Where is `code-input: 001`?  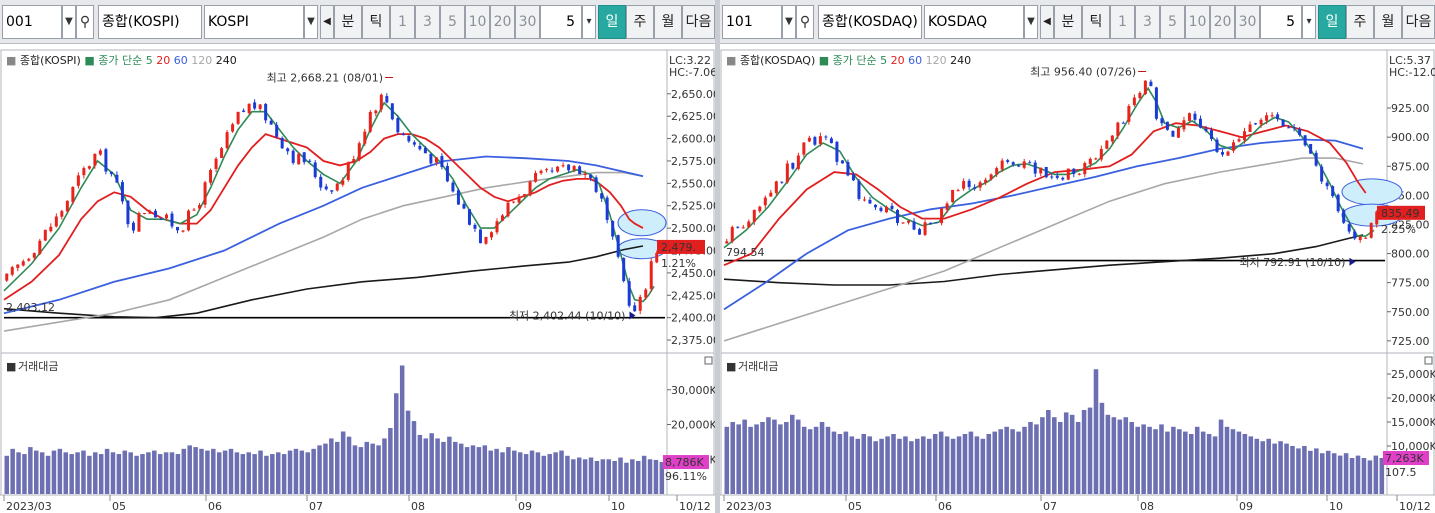 code-input: 001 is located at coordinates (32, 22).